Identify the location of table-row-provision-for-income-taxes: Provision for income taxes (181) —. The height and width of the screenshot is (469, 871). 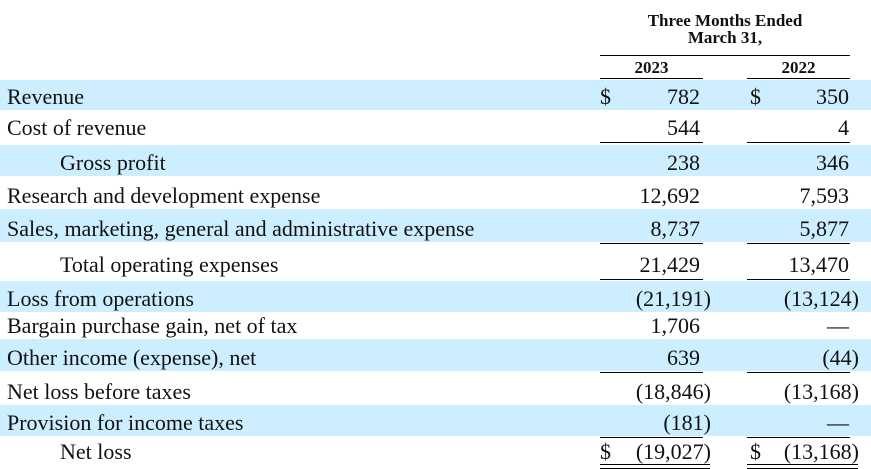
(435, 420).